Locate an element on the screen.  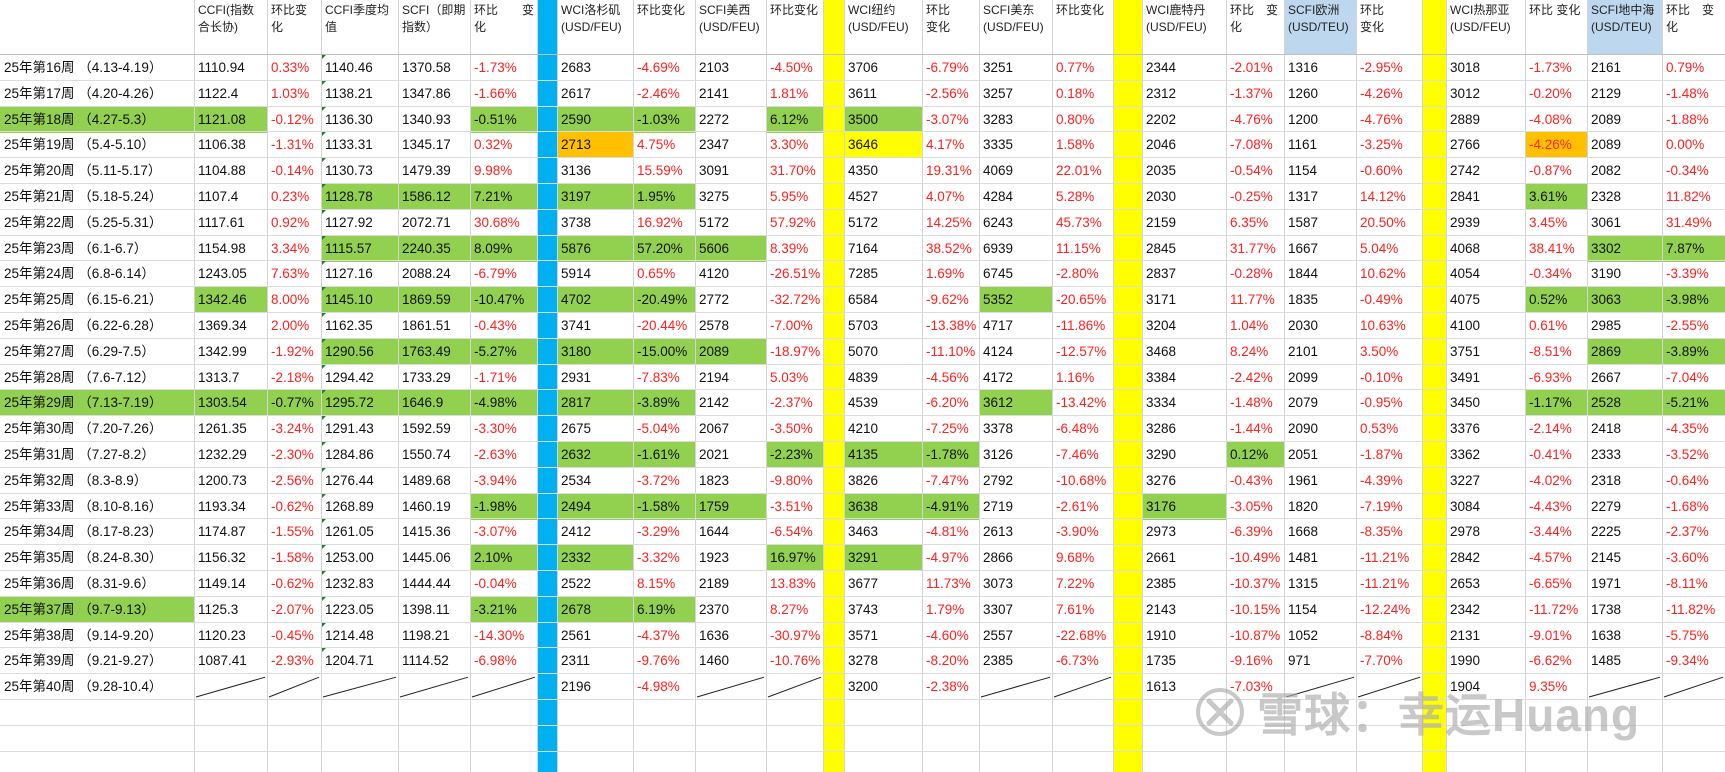
table-cell: 2021 is located at coordinates (714, 454).